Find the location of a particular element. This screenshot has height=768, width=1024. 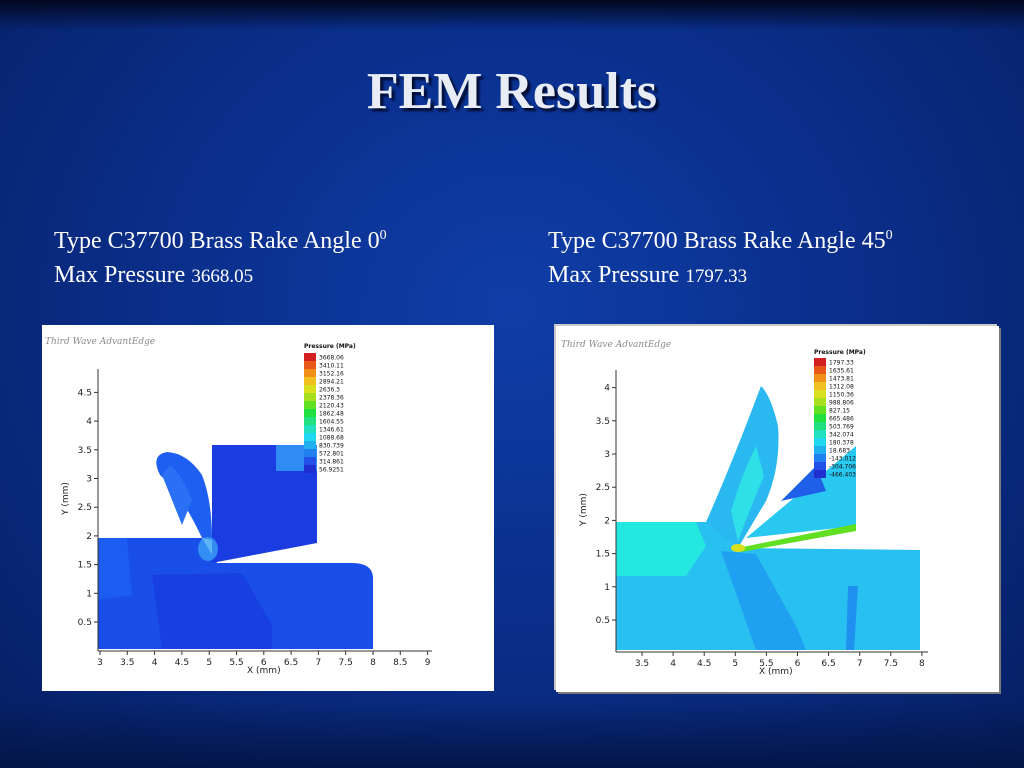

right-x-tick-label: 5.5 is located at coordinates (766, 664).